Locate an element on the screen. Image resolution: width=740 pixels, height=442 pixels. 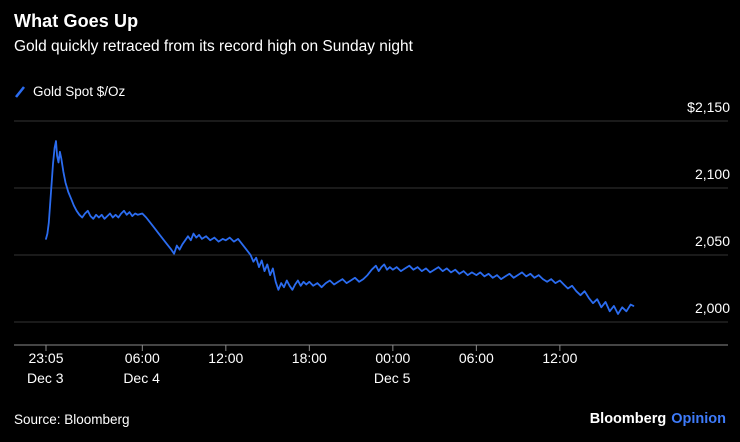
legend: Gold Spot $/Oz is located at coordinates (69, 91).